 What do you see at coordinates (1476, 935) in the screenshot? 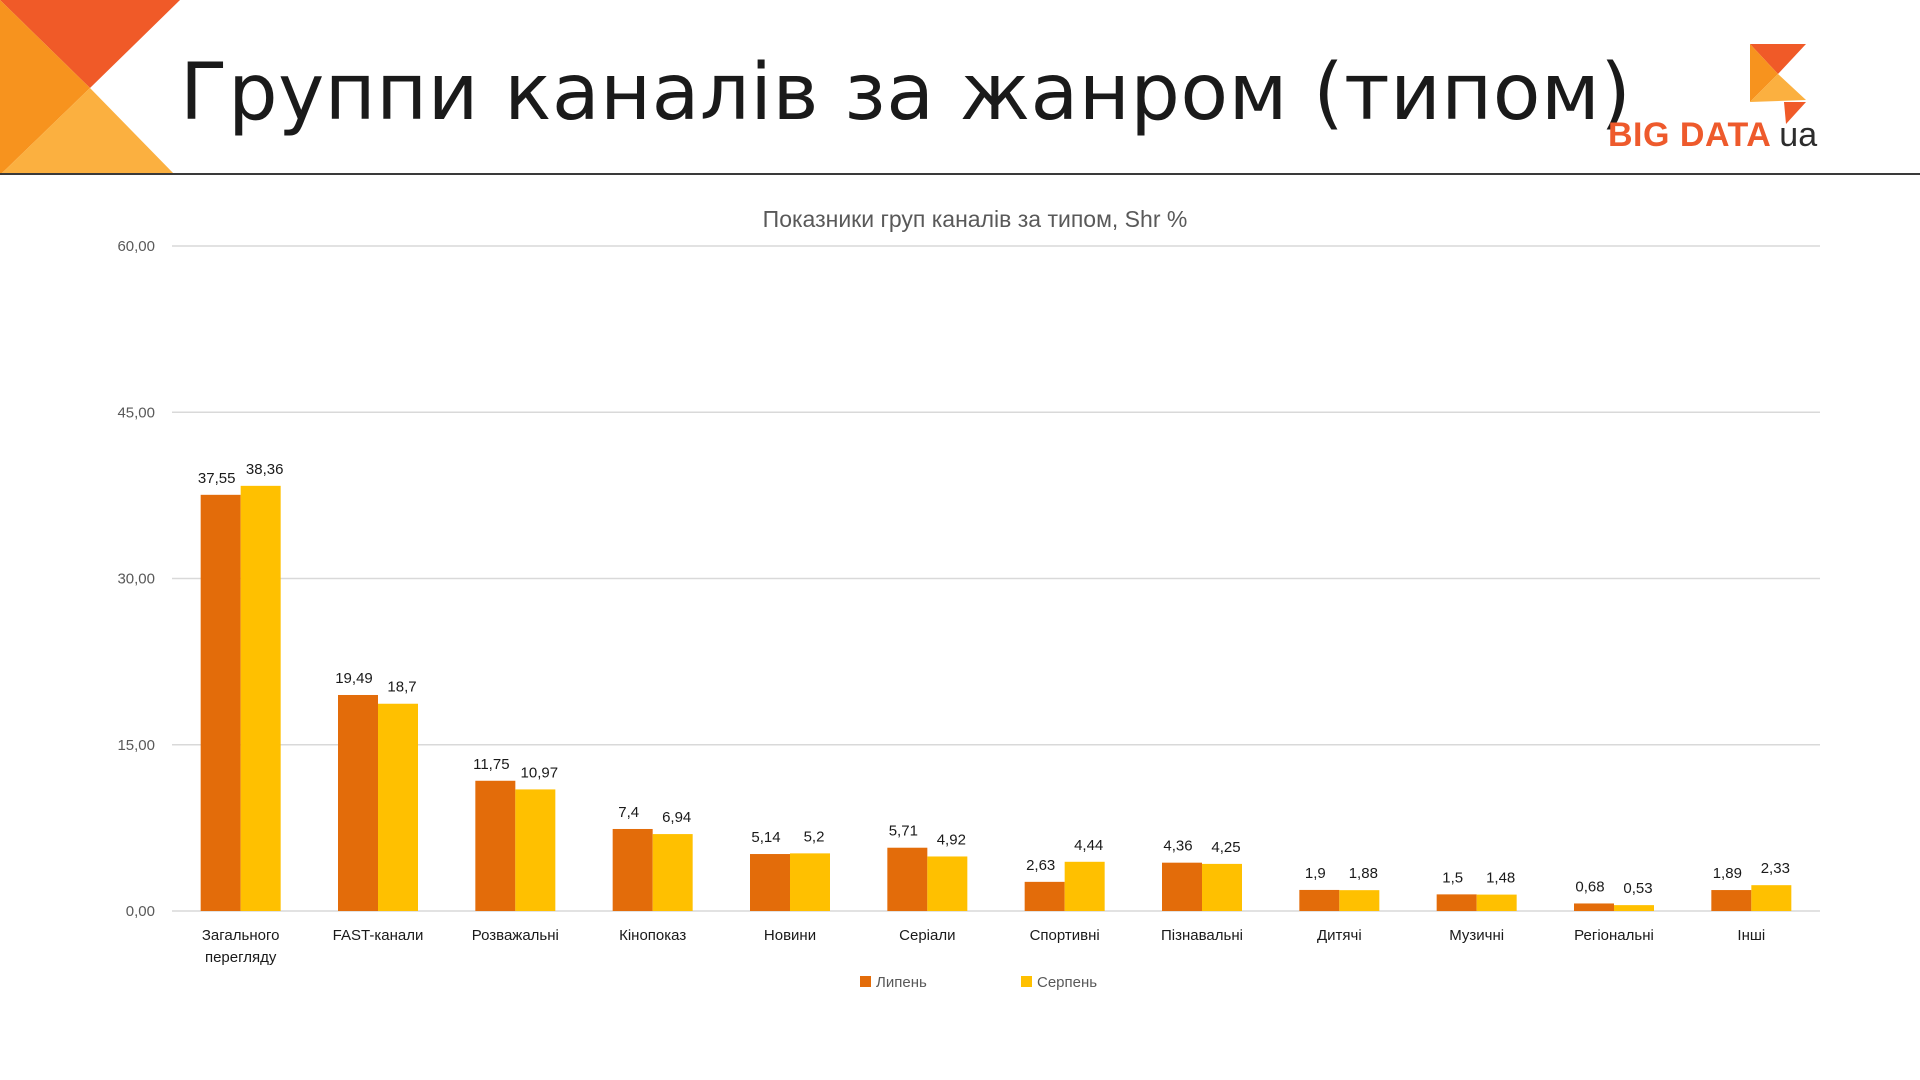
I see `category-label: Музичні` at bounding box center [1476, 935].